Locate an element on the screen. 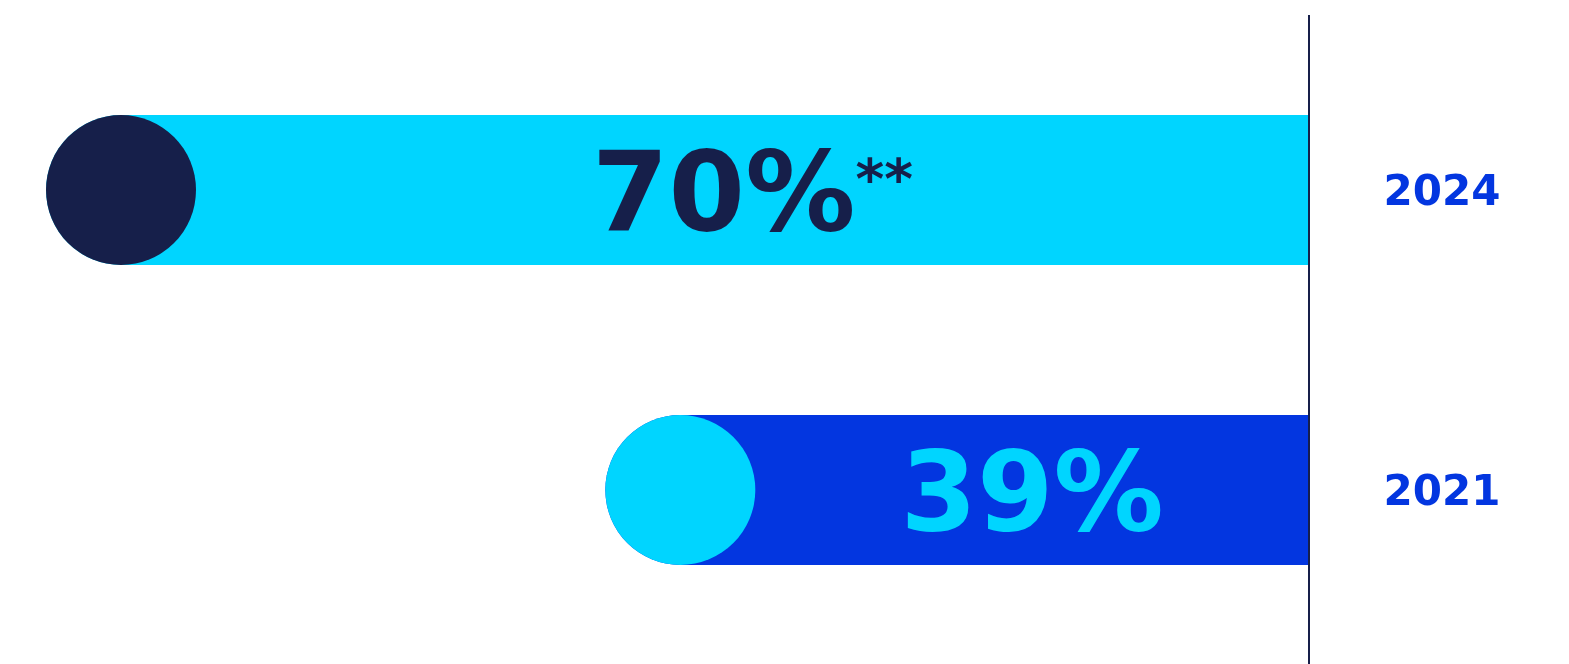 The height and width of the screenshot is (664, 1569). y-tick-label: 2024 is located at coordinates (1442, 191).